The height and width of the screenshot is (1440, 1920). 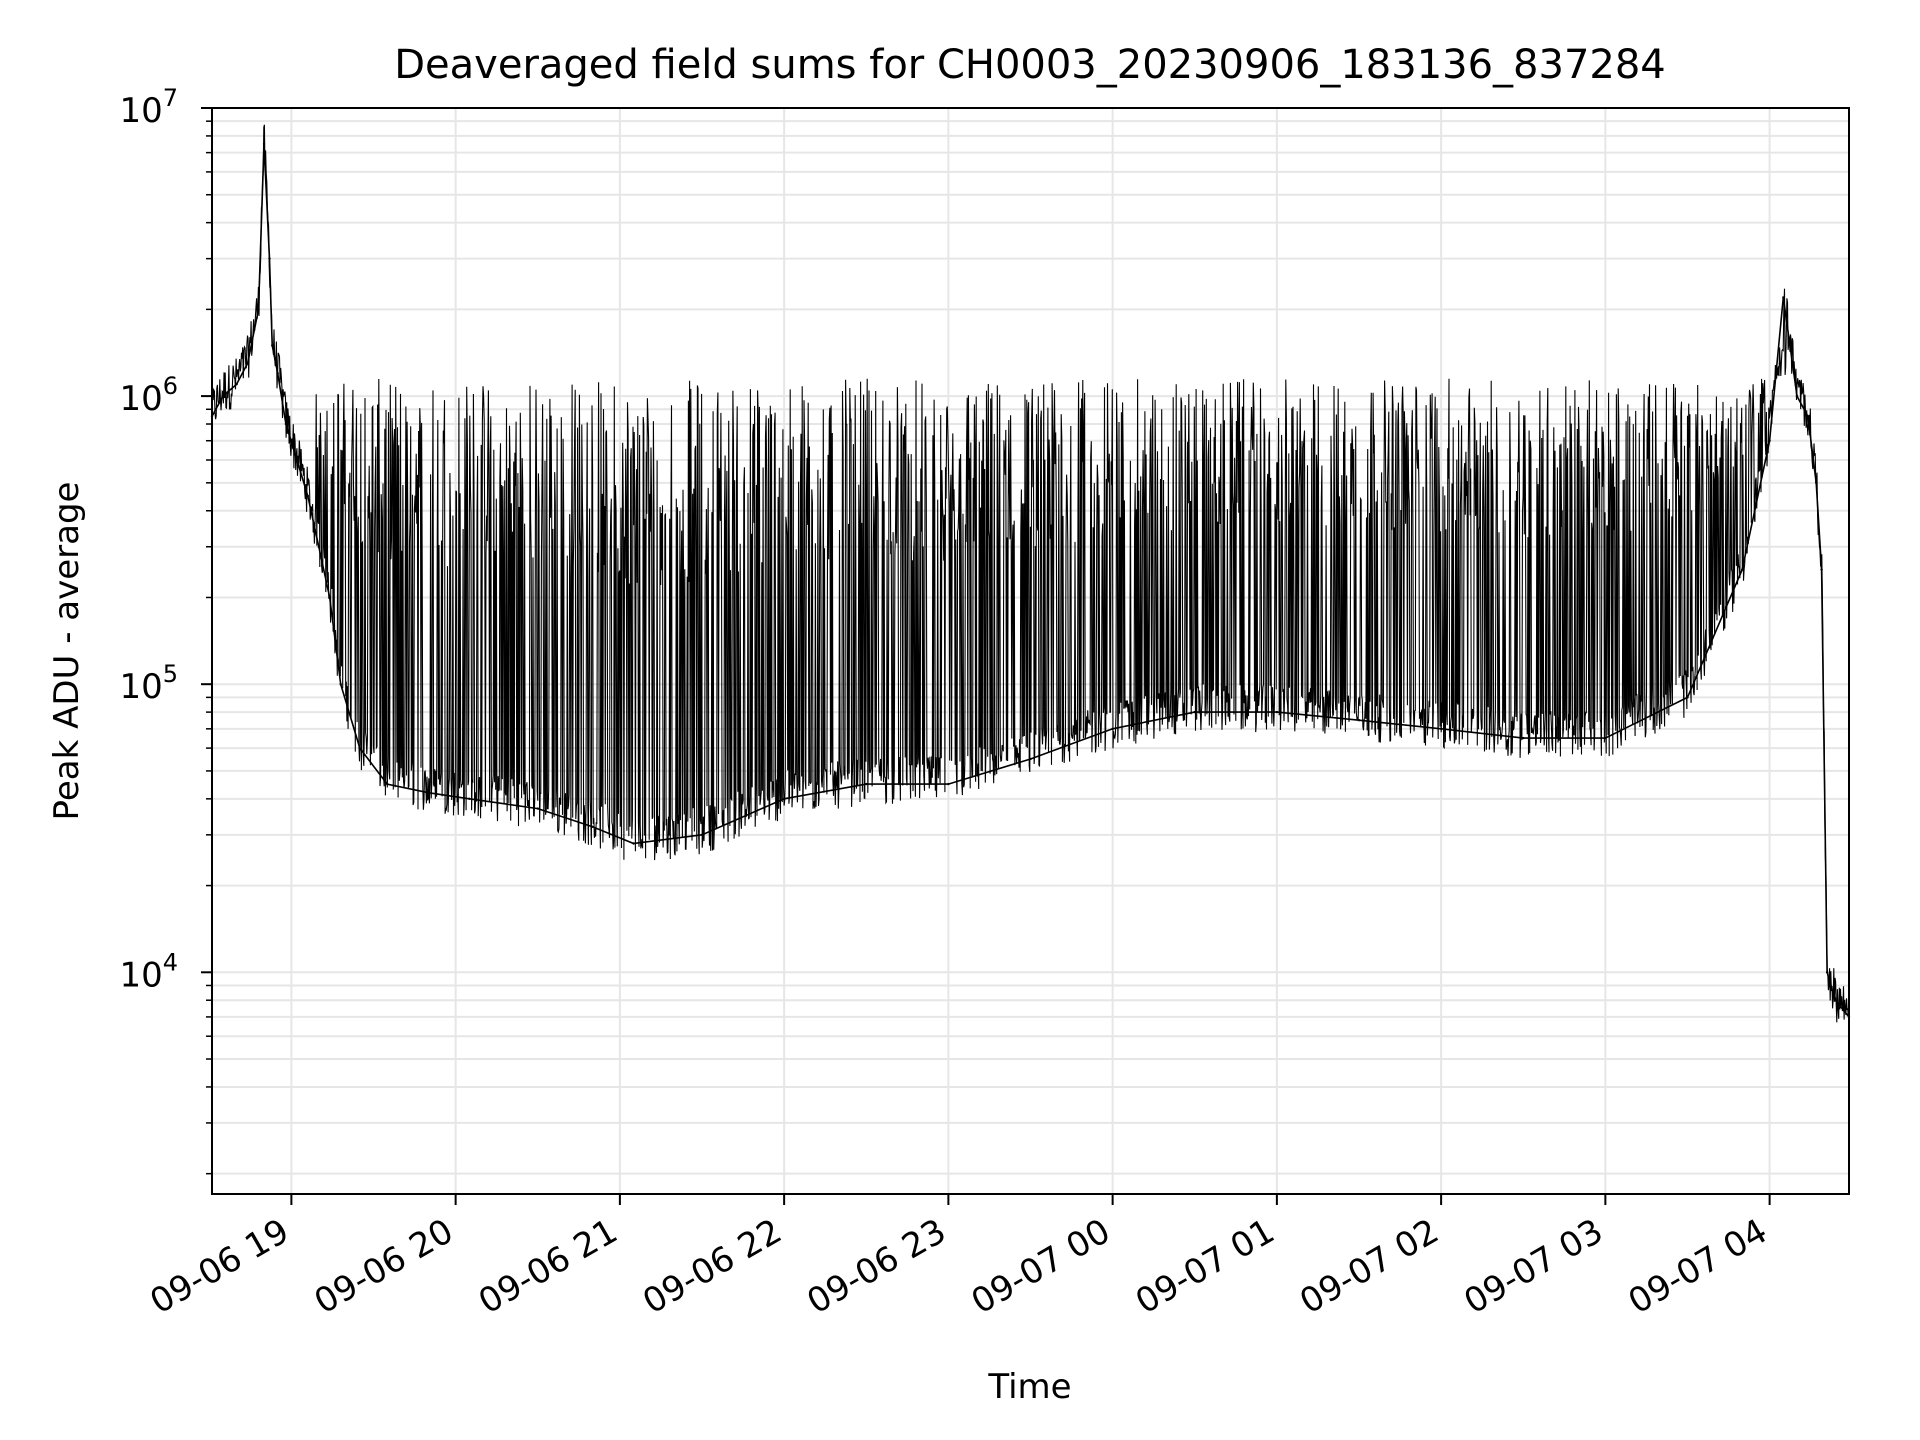 I want to click on y-tick-label: 10⁶, so click(x=148, y=395).